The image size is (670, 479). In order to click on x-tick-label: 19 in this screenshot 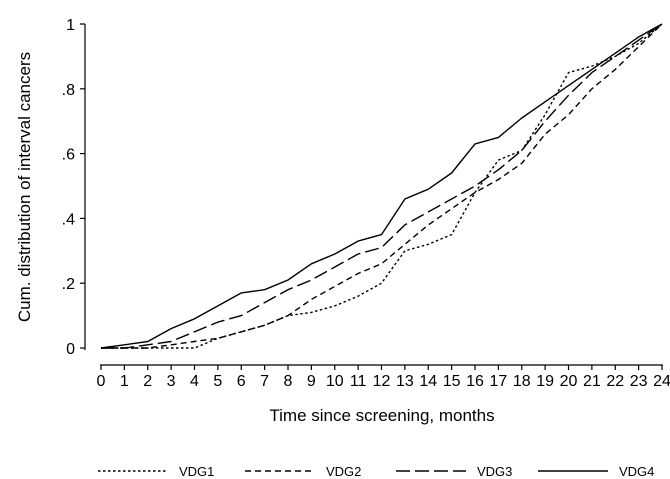, I will do `click(545, 381)`.